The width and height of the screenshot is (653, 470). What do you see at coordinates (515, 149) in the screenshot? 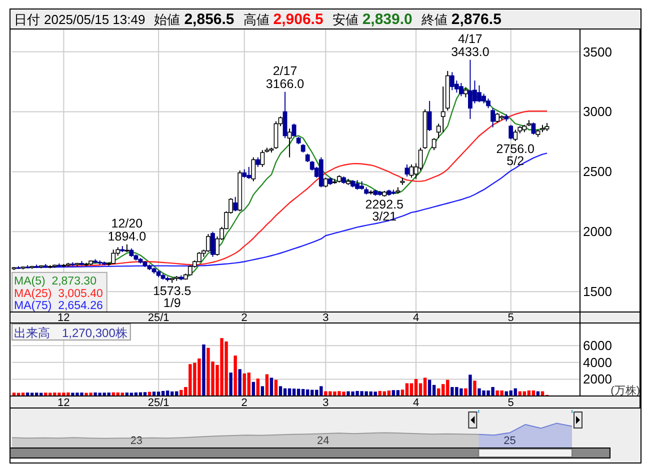
I see `annotation: 2756.0` at bounding box center [515, 149].